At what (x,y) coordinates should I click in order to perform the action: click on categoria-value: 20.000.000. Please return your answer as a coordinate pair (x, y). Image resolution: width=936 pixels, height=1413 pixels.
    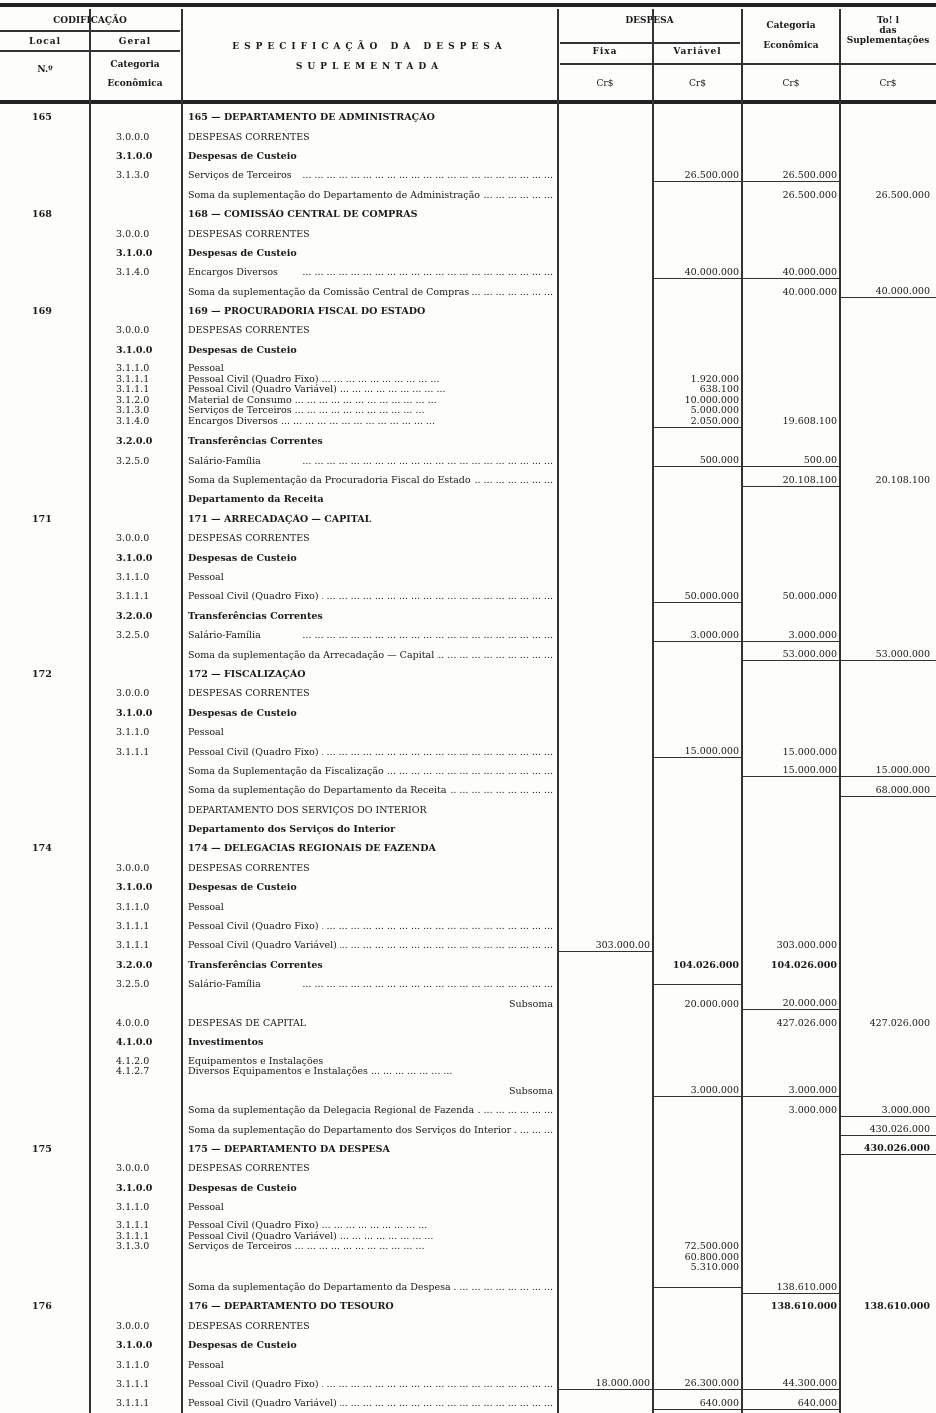
    Looking at the image, I should click on (791, 1004).